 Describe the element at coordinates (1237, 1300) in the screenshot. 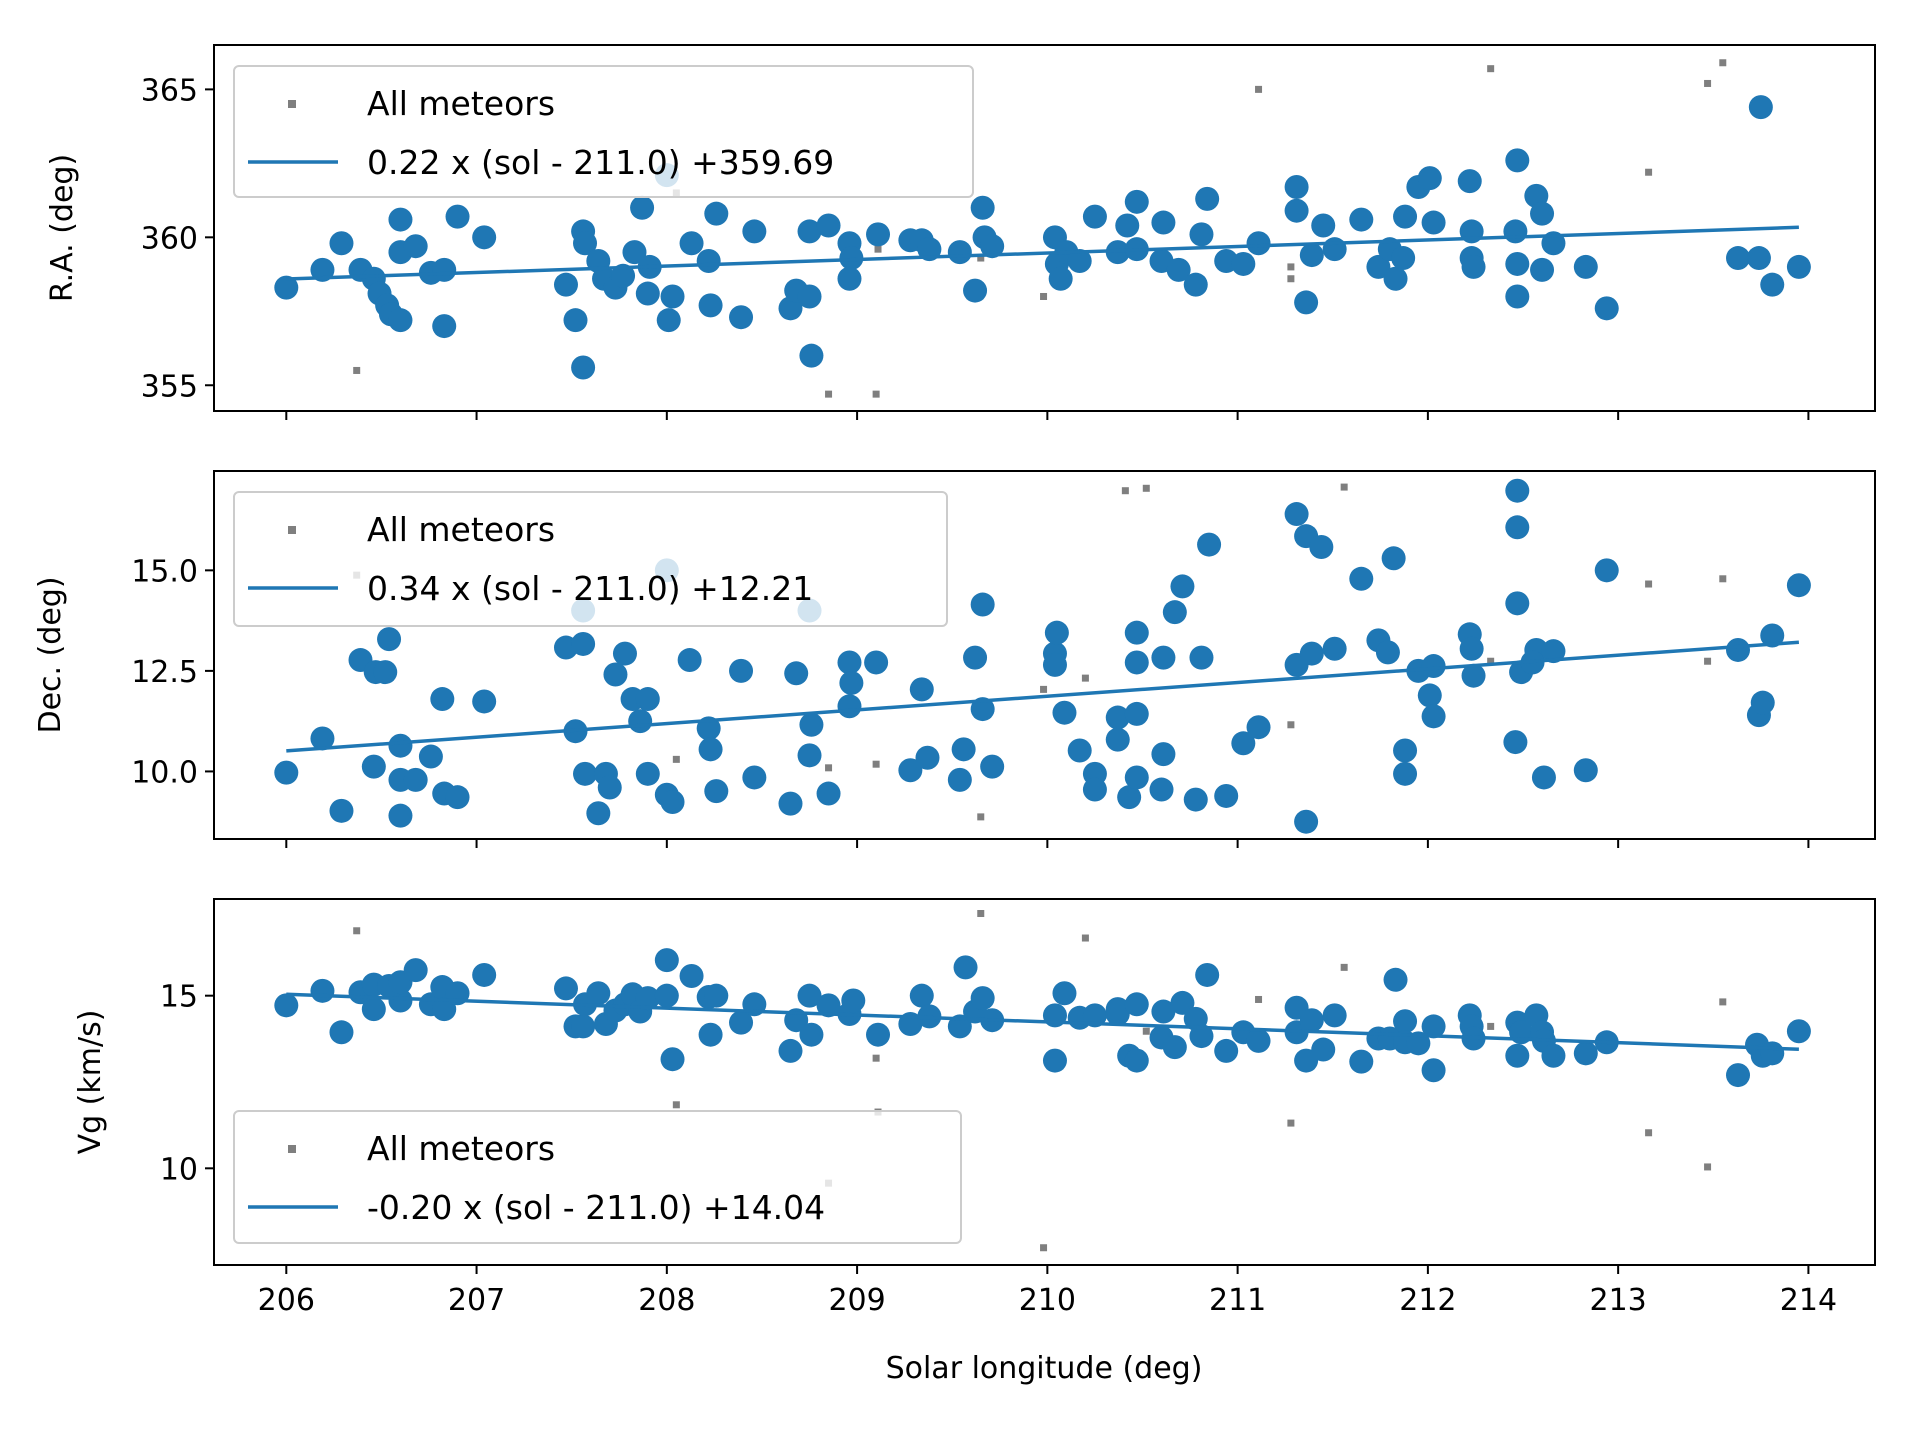

I see `x-tick-label: 211` at that location.